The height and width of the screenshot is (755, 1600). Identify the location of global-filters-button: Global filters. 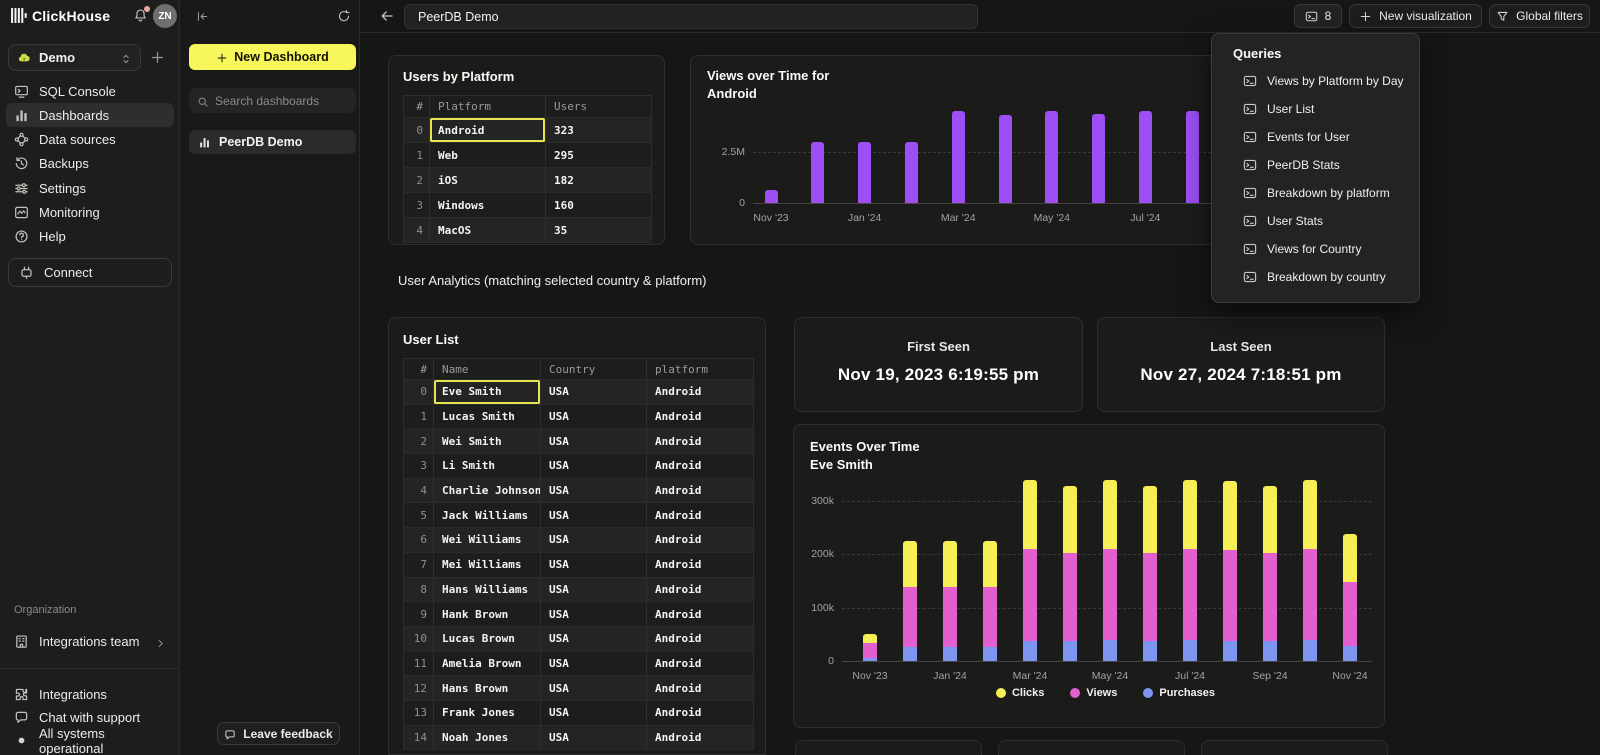
(1539, 16).